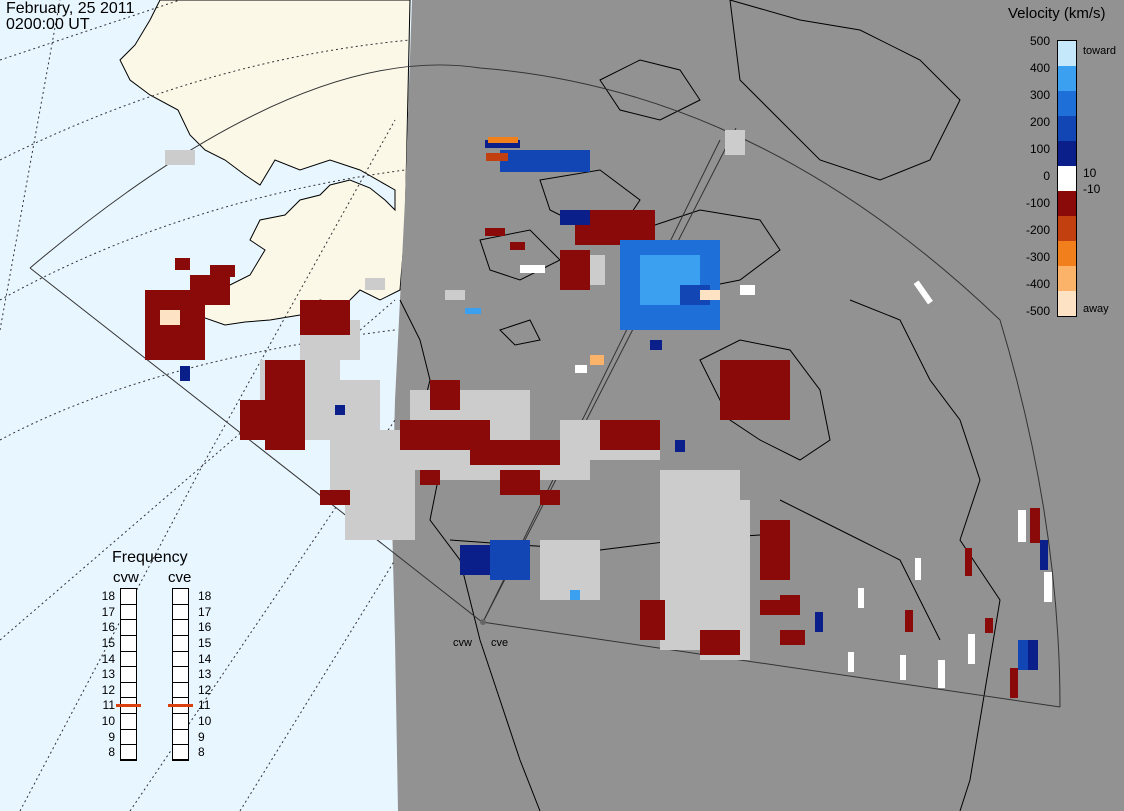 This screenshot has height=811, width=1124. What do you see at coordinates (108, 642) in the screenshot?
I see `frequency-scale-label-left: 15` at bounding box center [108, 642].